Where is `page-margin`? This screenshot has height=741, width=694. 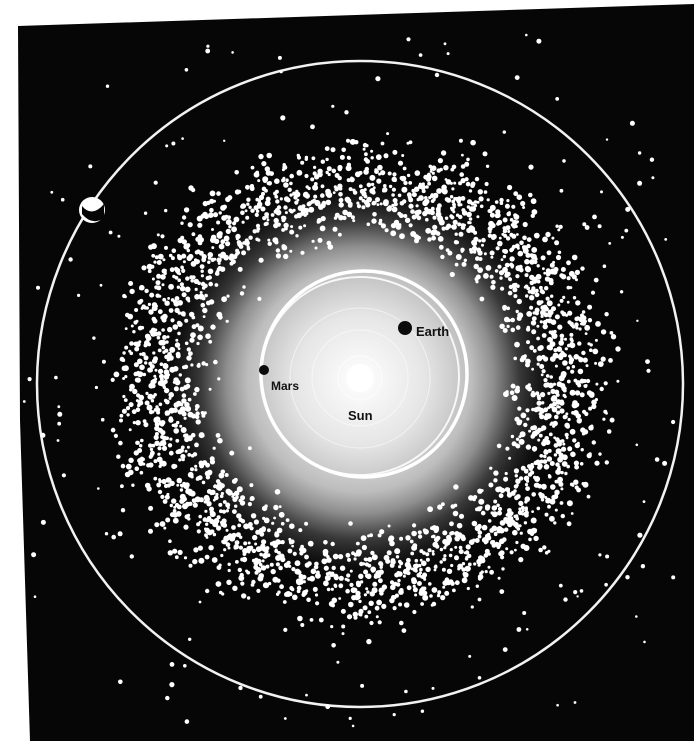
page-margin is located at coordinates (9, 370).